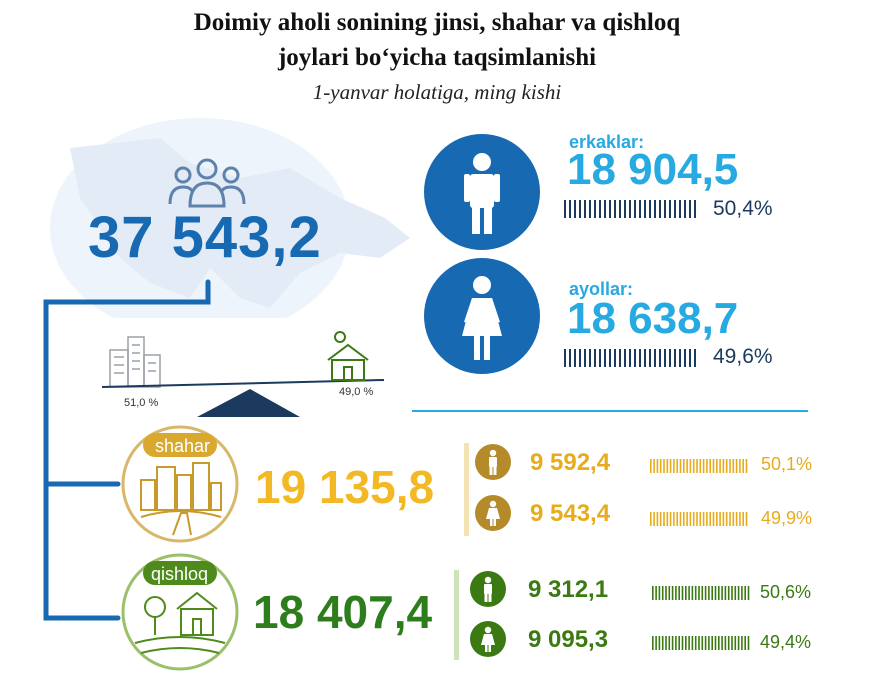 The image size is (874, 681). I want to click on urban-women-value: 9 543,4, so click(570, 513).